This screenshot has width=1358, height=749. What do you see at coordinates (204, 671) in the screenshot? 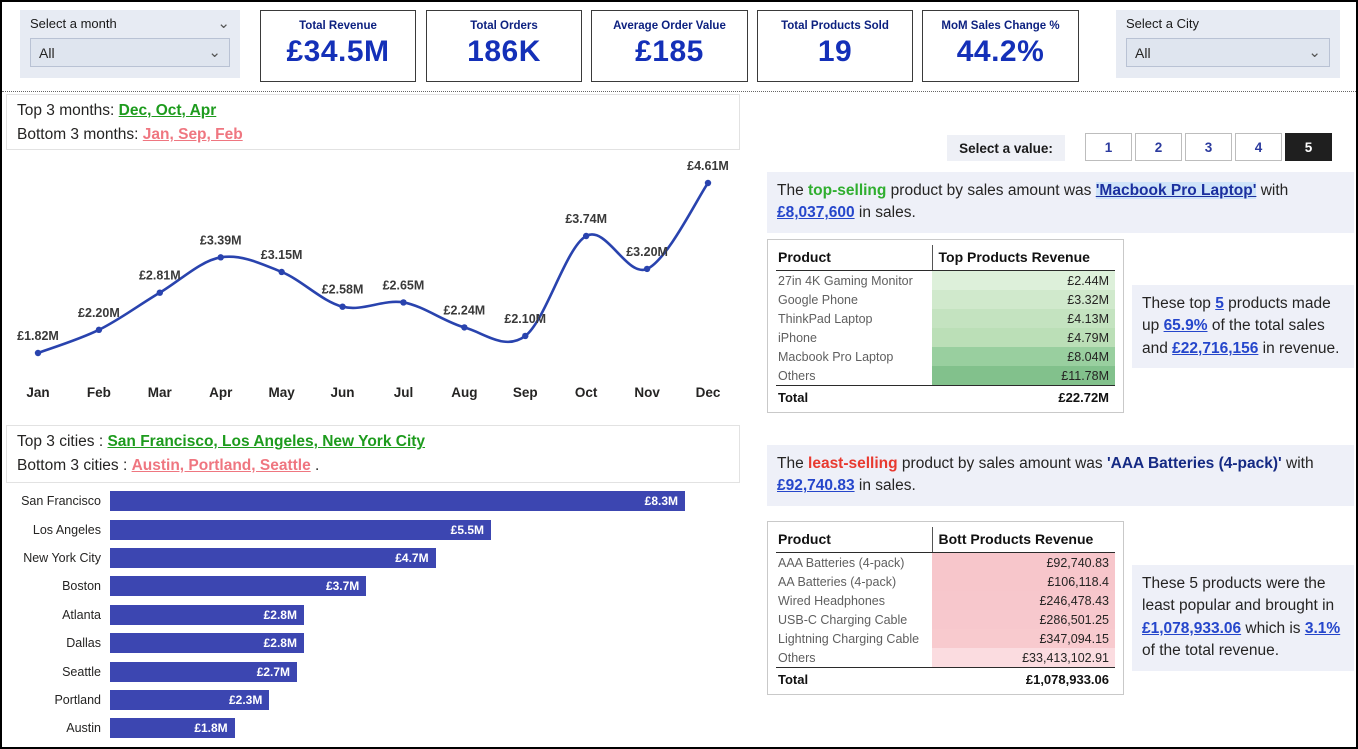
I see `bar-seattle: £2.7M` at bounding box center [204, 671].